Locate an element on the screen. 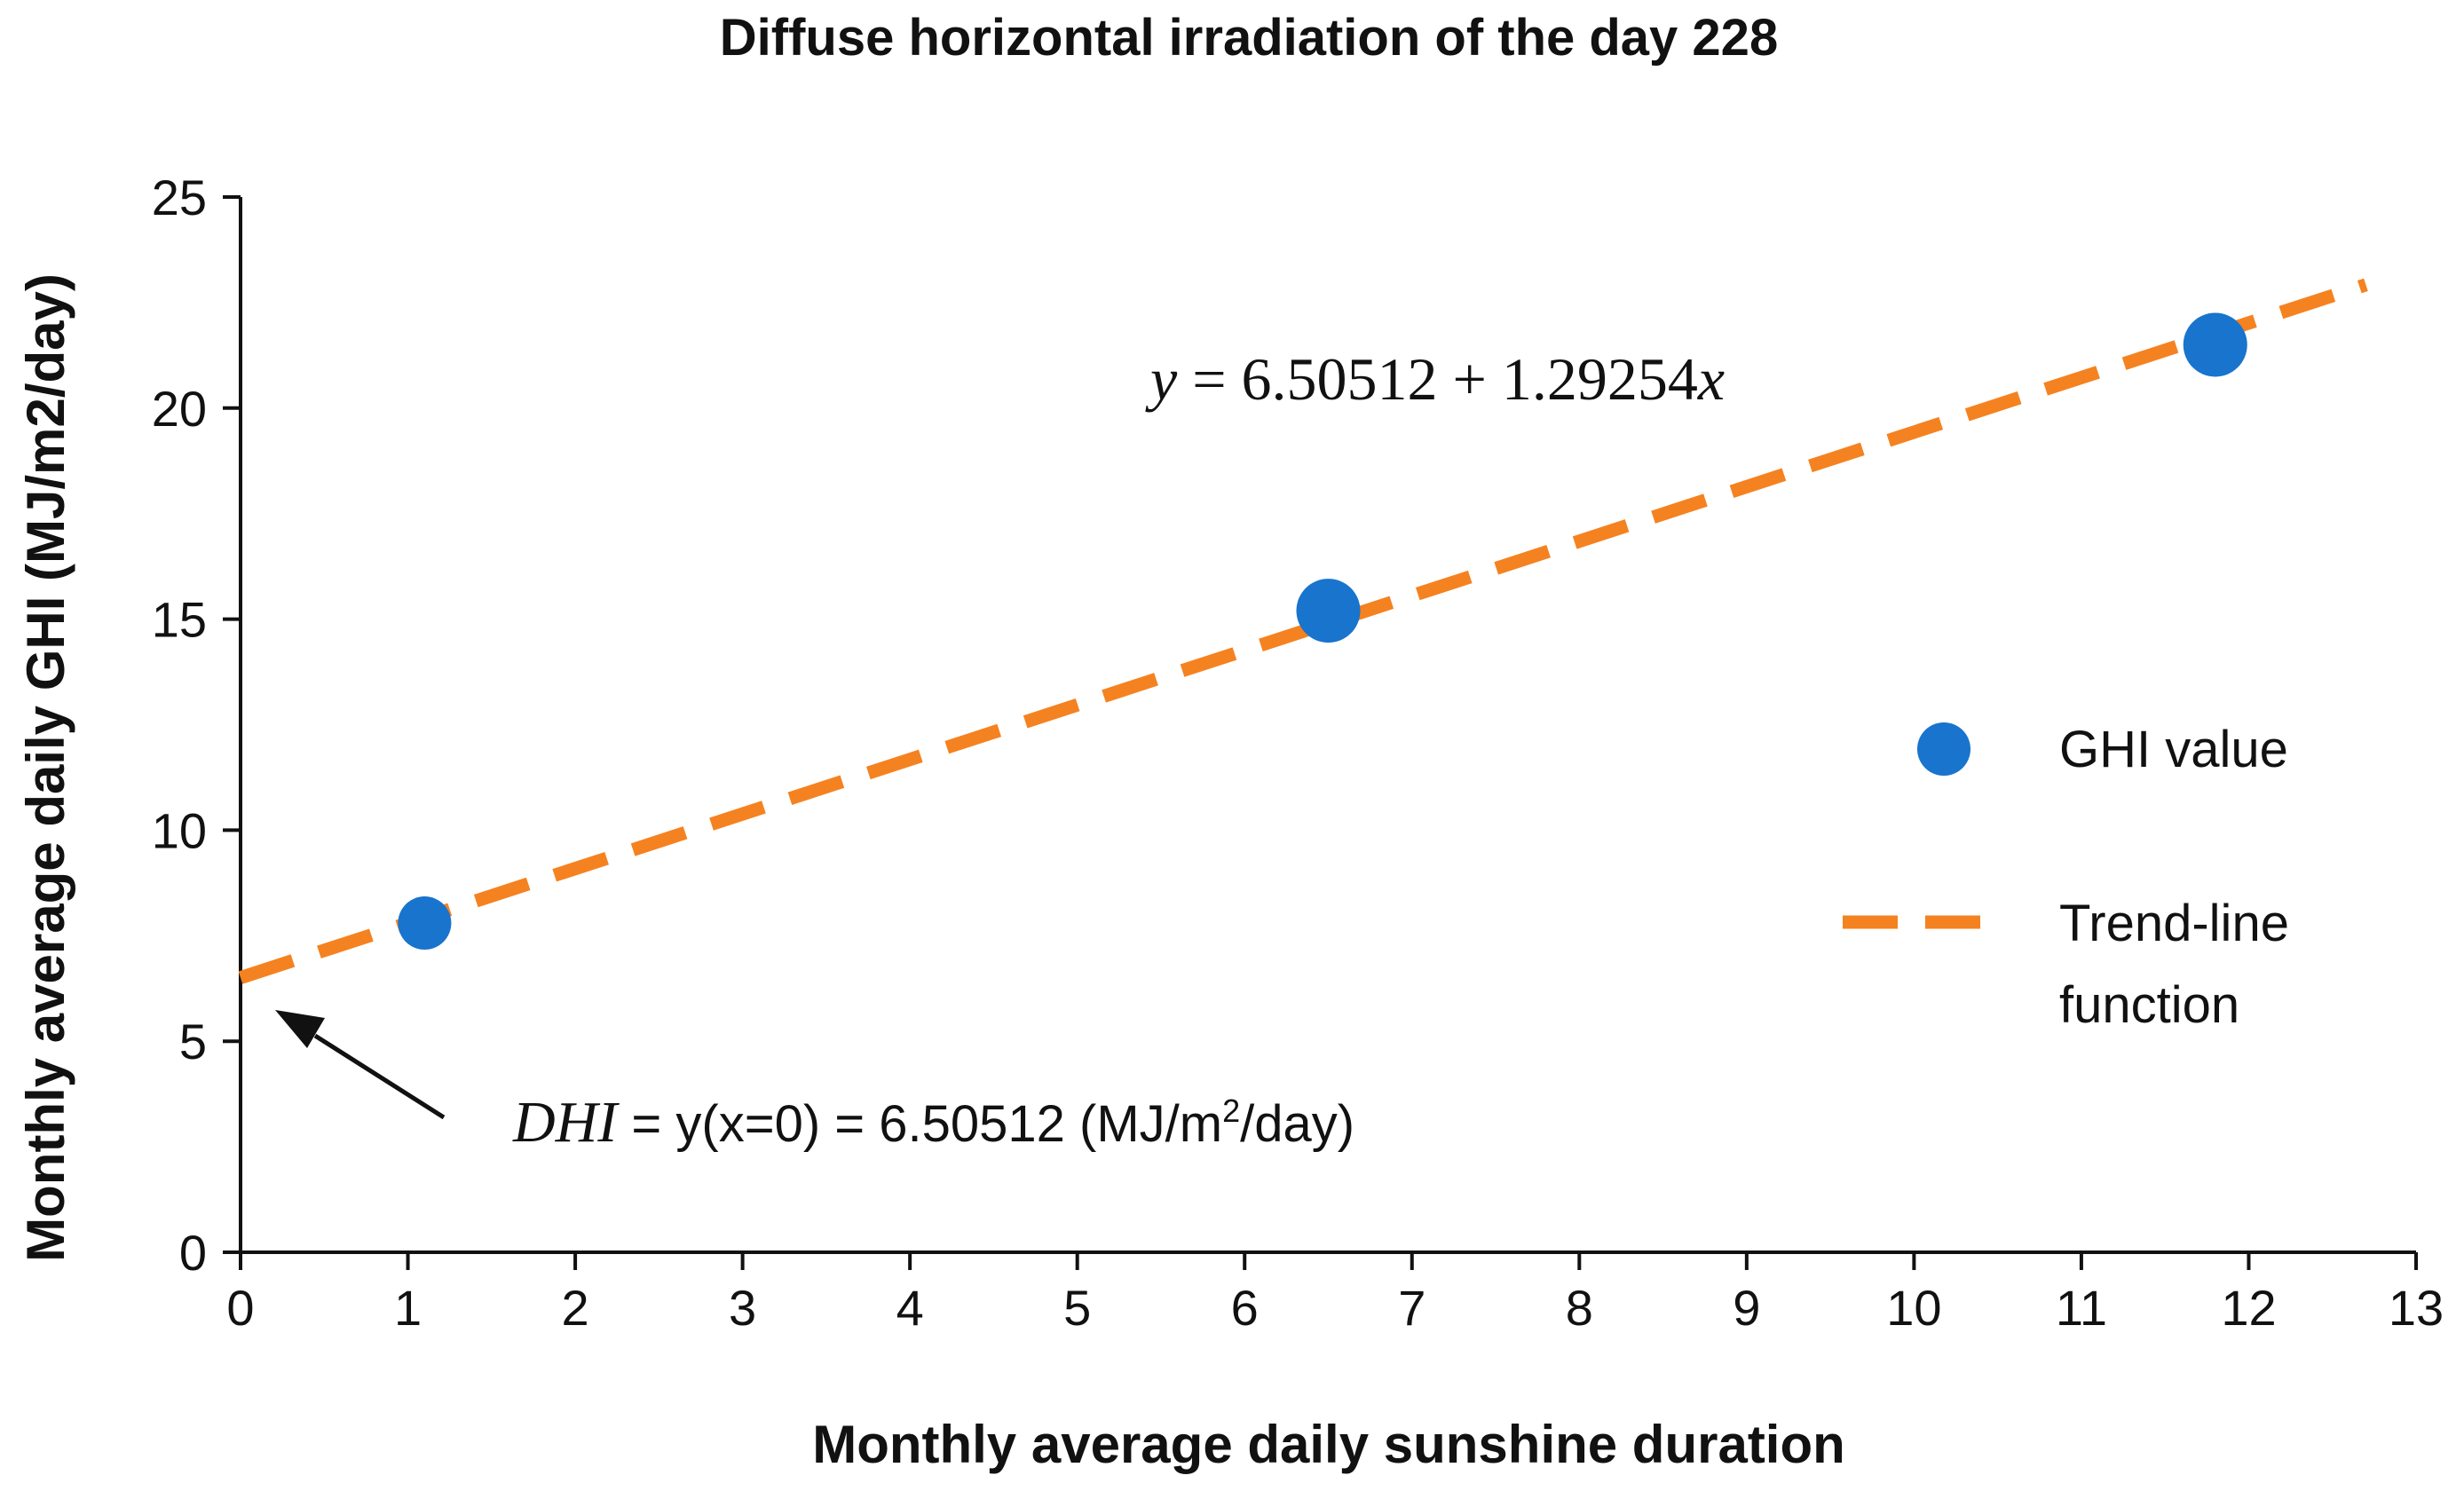 The image size is (2464, 1499). legend-label-trend-line2: function is located at coordinates (2149, 1005).